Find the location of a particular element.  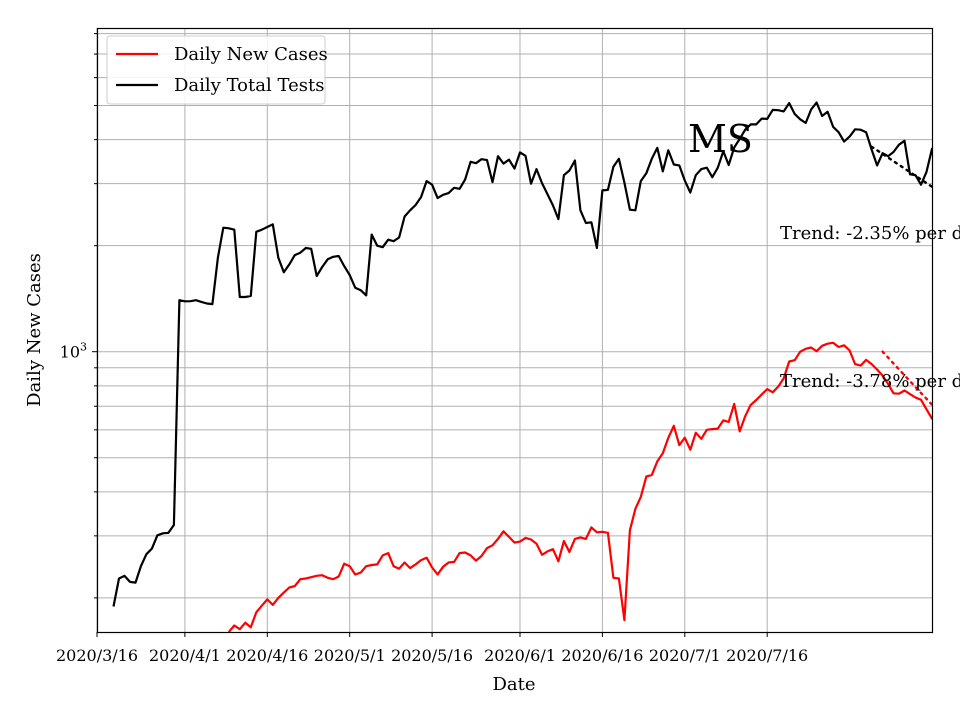

x-tick-label: 2020/4/1 is located at coordinates (185, 655).